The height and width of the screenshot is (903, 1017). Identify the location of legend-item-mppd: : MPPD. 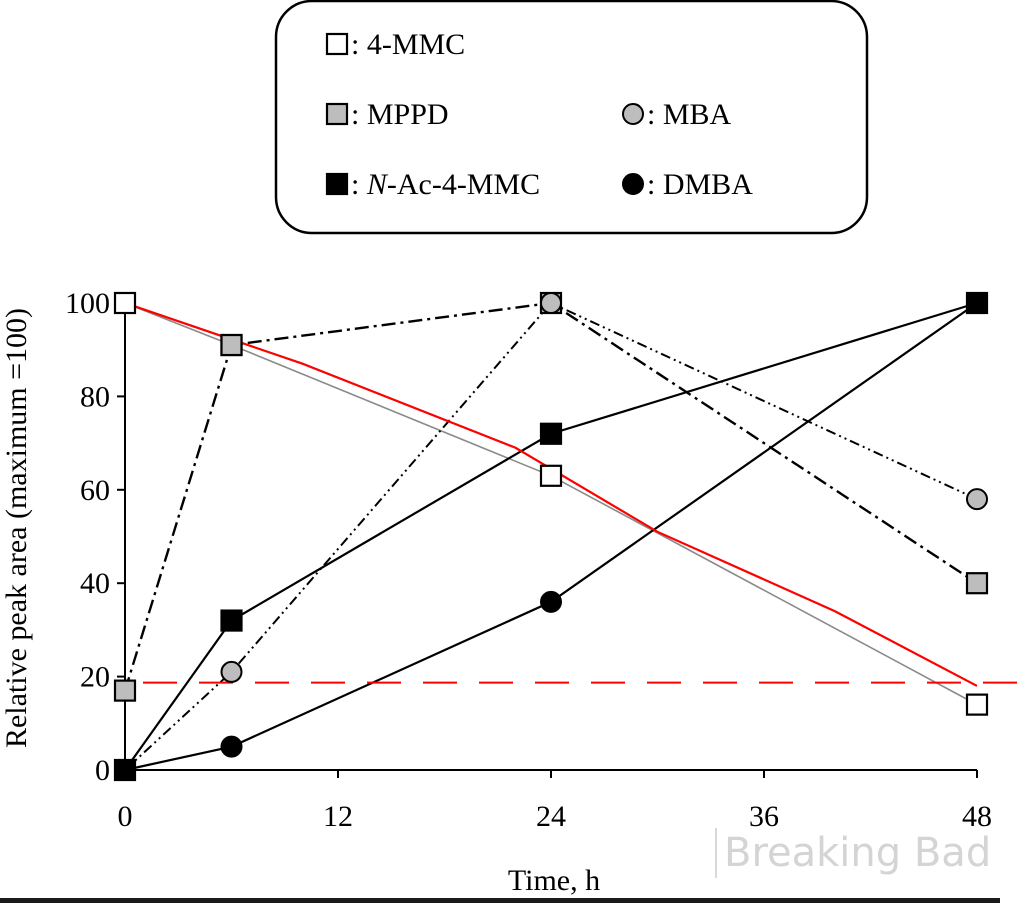
(387, 114).